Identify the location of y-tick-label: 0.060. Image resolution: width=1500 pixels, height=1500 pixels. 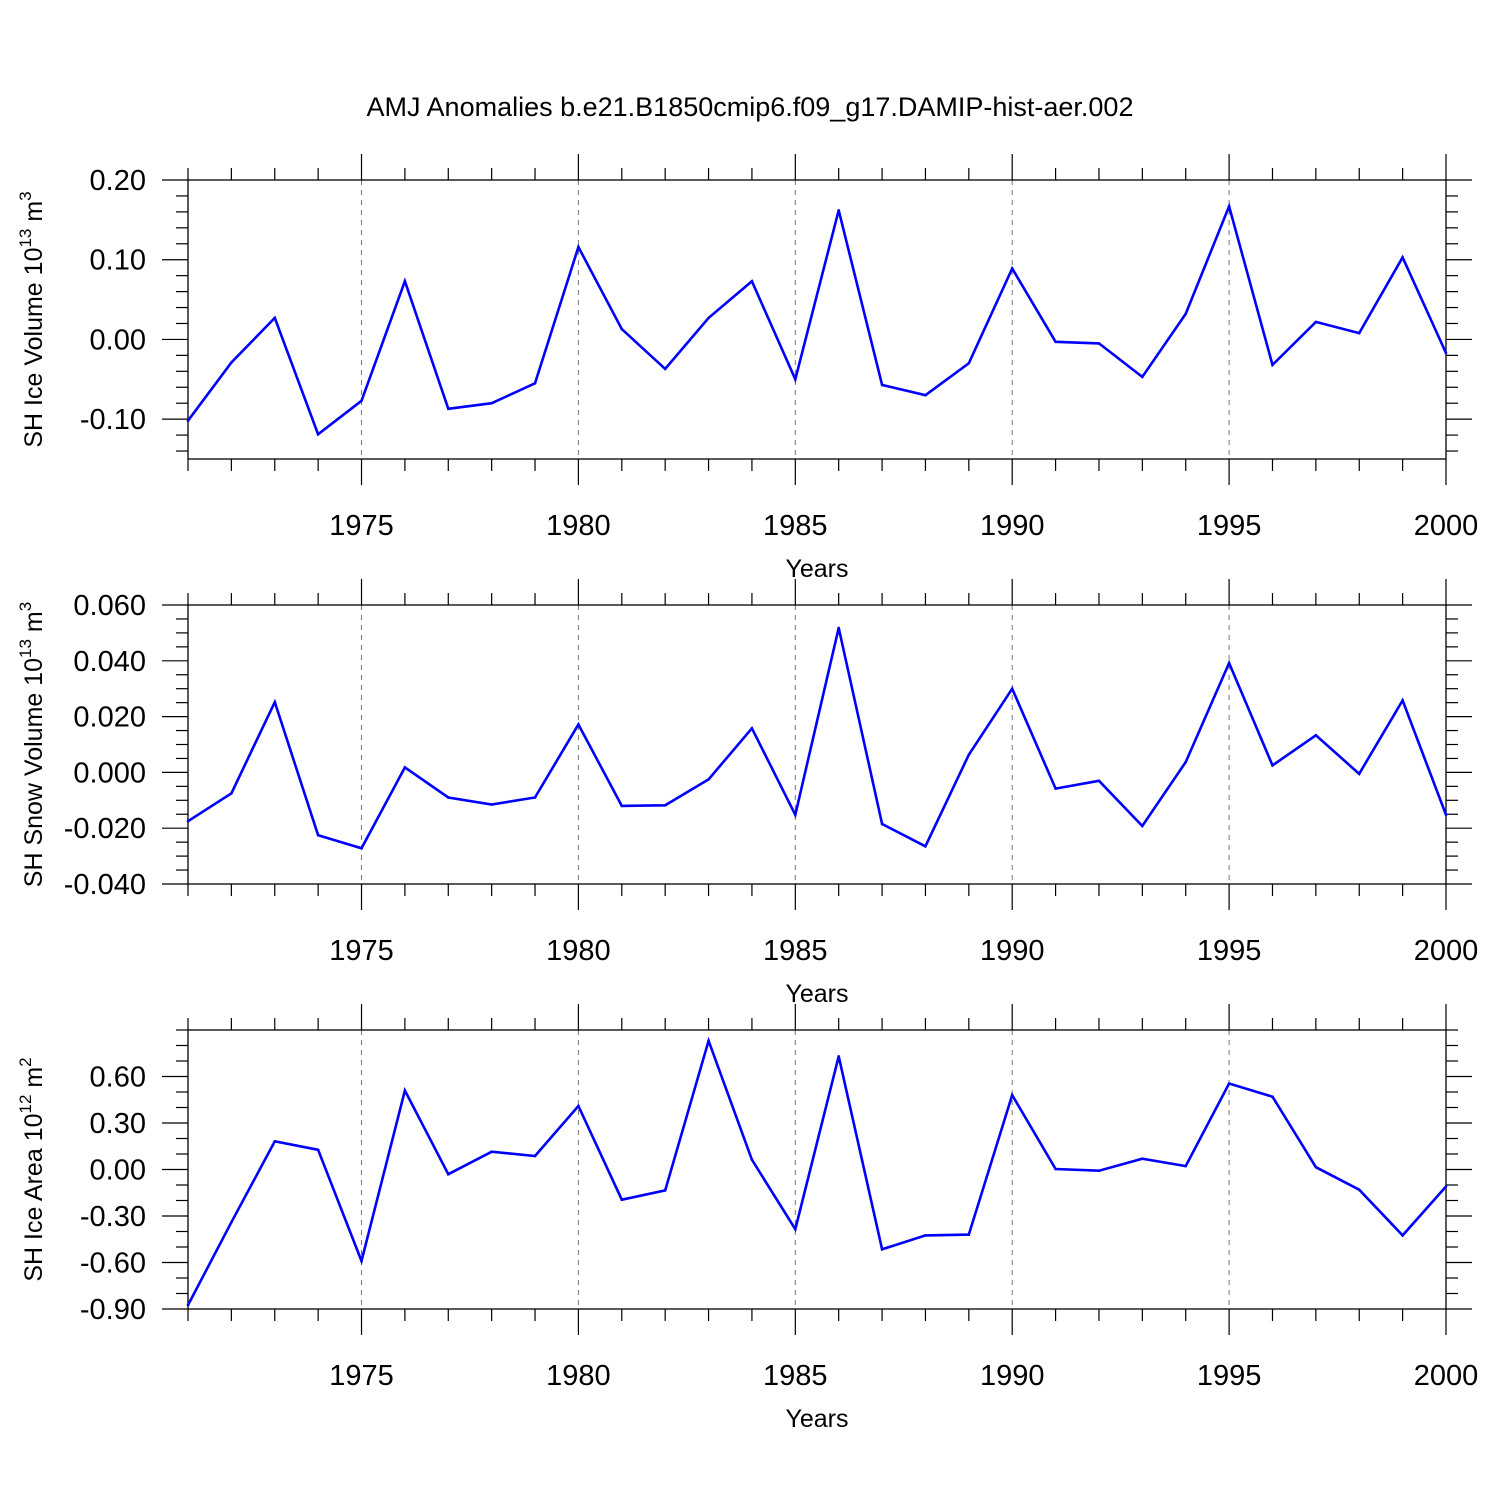
(109, 606).